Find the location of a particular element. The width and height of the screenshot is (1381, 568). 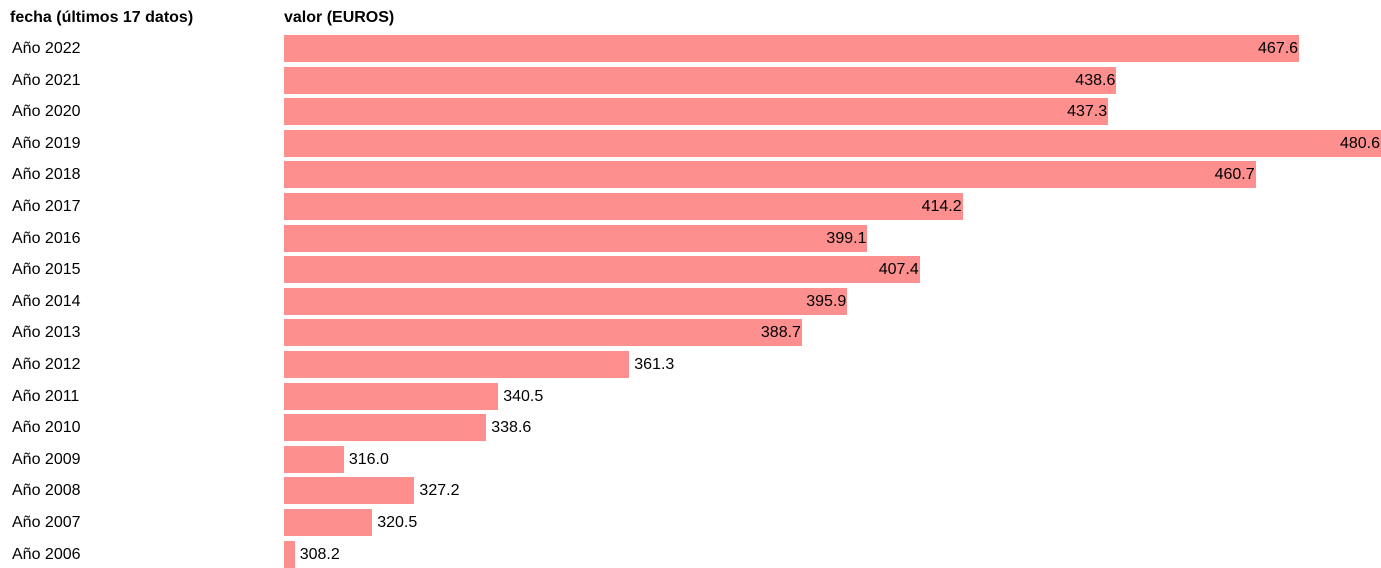

chart-row: Año 2015 407.4 is located at coordinates (690, 270).